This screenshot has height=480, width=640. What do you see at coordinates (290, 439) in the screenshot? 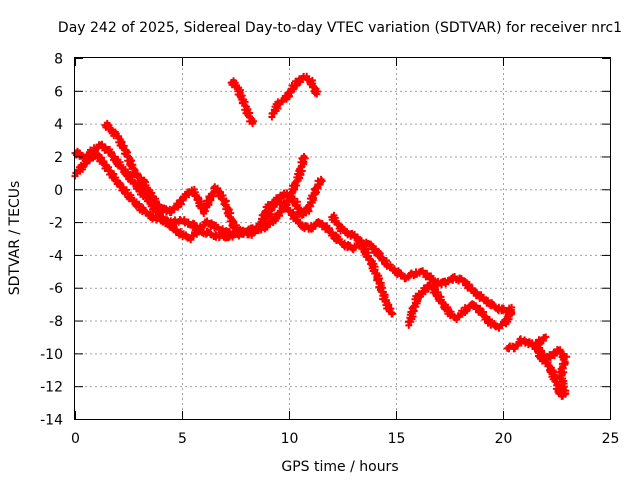
I see `x-tick-label: 10` at bounding box center [290, 439].